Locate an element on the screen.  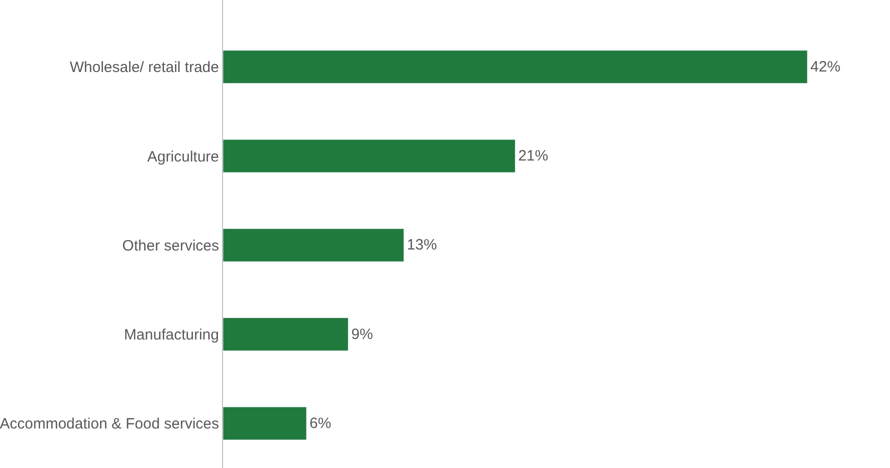
y-tick-label: Accommodation & Food services is located at coordinates (109, 424).